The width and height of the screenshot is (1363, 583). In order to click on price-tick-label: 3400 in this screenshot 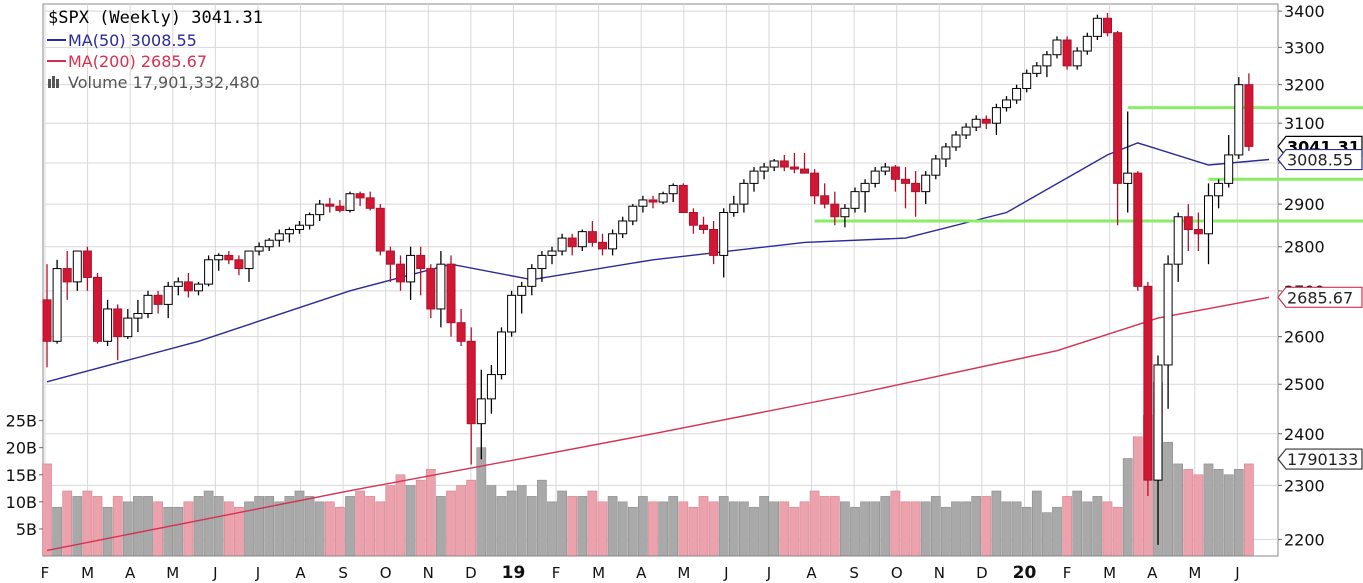, I will do `click(1304, 11)`.